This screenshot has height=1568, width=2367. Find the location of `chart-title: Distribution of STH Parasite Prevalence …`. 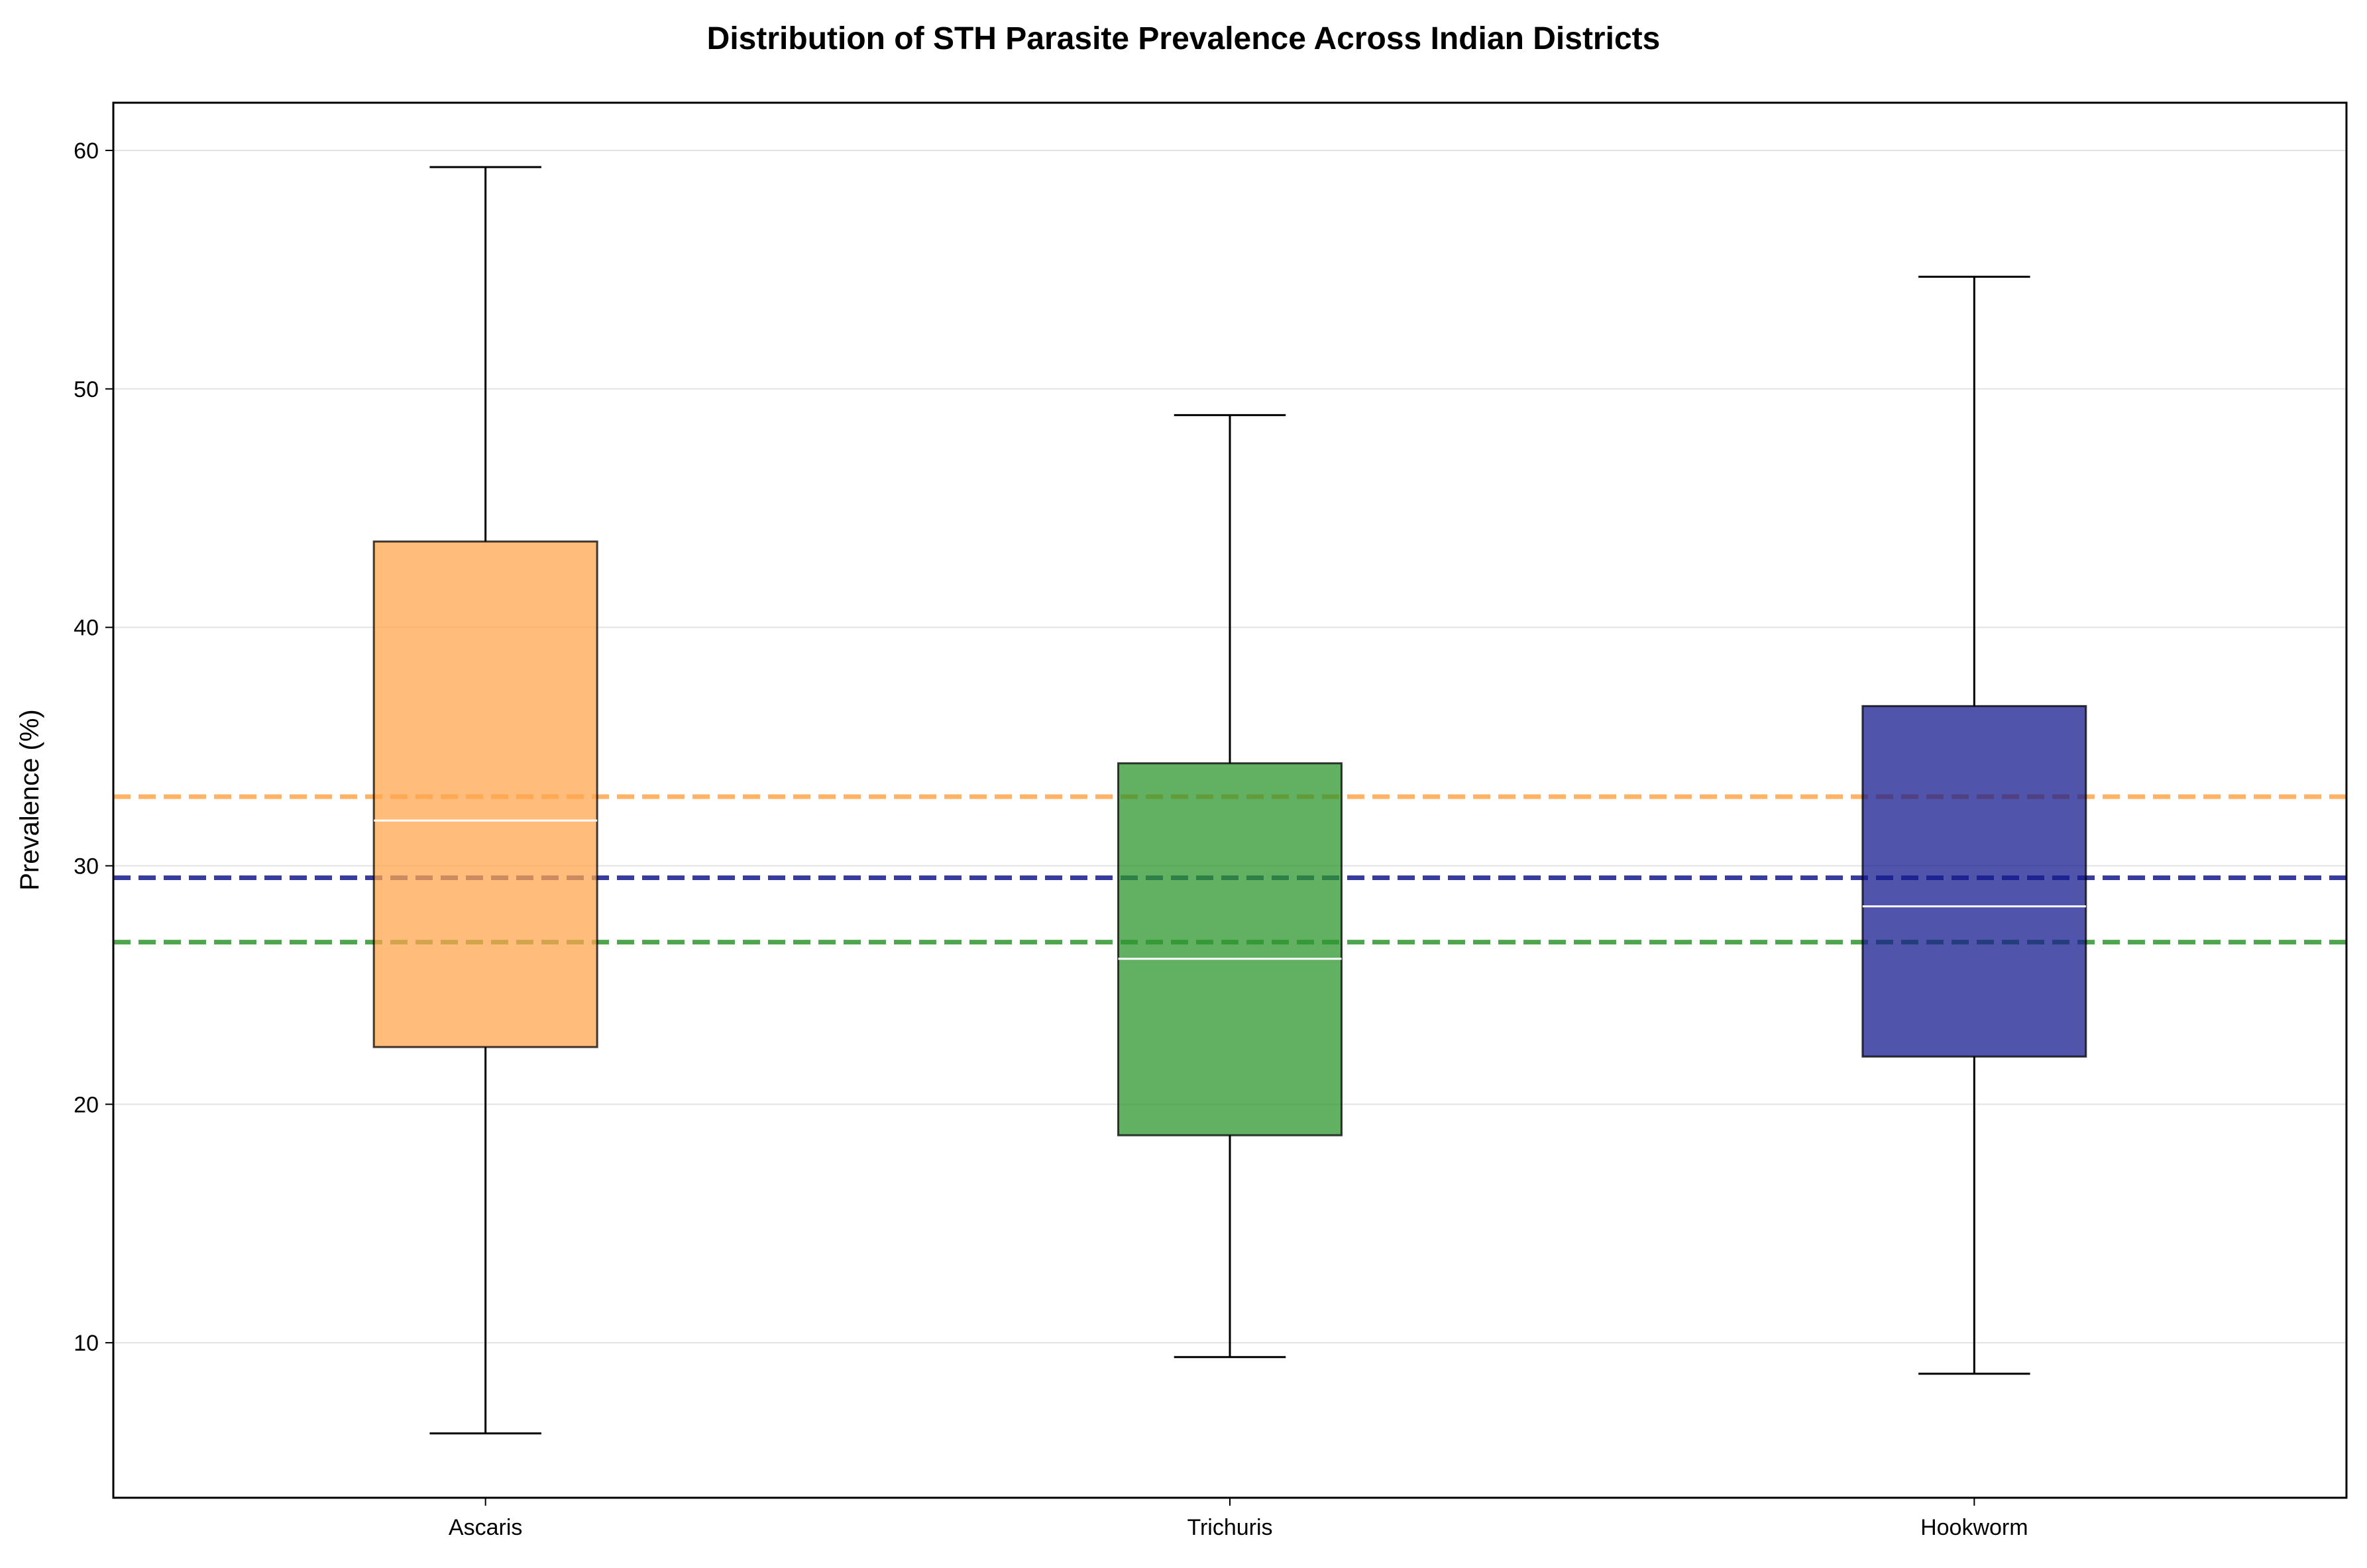

chart-title: Distribution of STH Parasite Prevalence … is located at coordinates (1184, 38).